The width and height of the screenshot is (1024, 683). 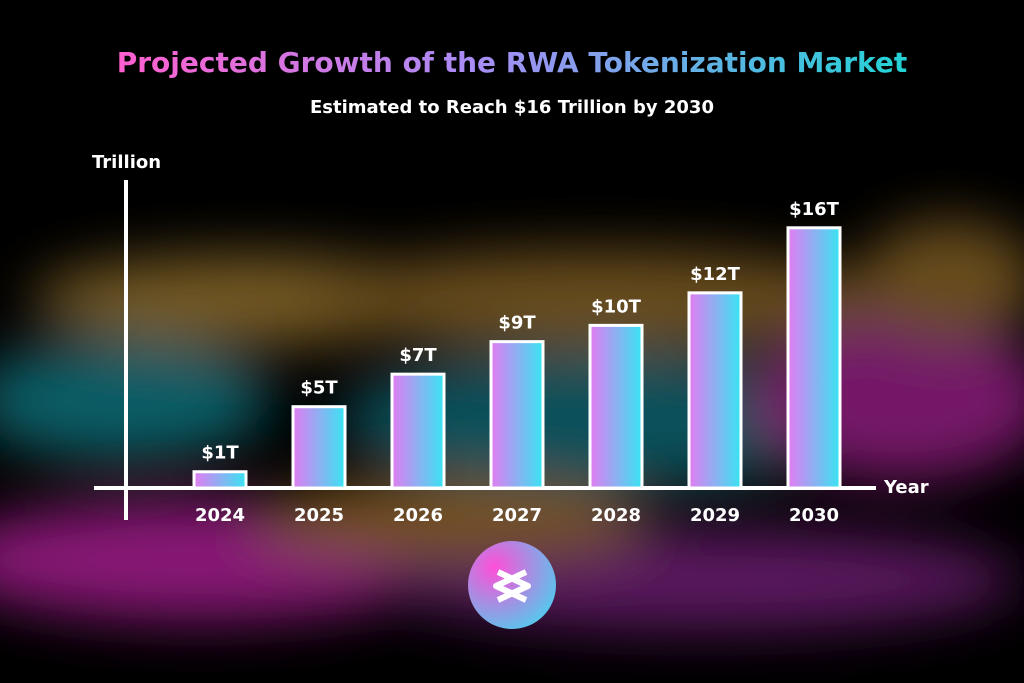 What do you see at coordinates (126, 162) in the screenshot?
I see `y-axis-label: Trillion` at bounding box center [126, 162].